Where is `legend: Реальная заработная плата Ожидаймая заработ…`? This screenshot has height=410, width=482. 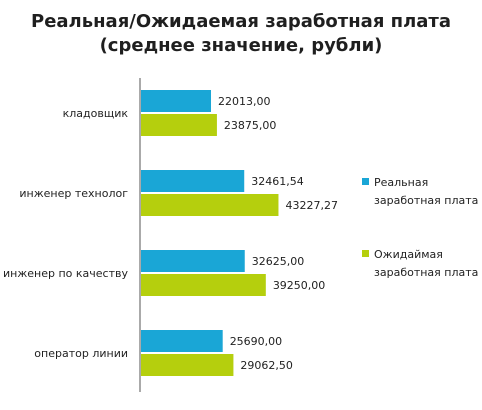
legend: Реальная заработная плата Ожидаймая заработ… is located at coordinates (420, 227).